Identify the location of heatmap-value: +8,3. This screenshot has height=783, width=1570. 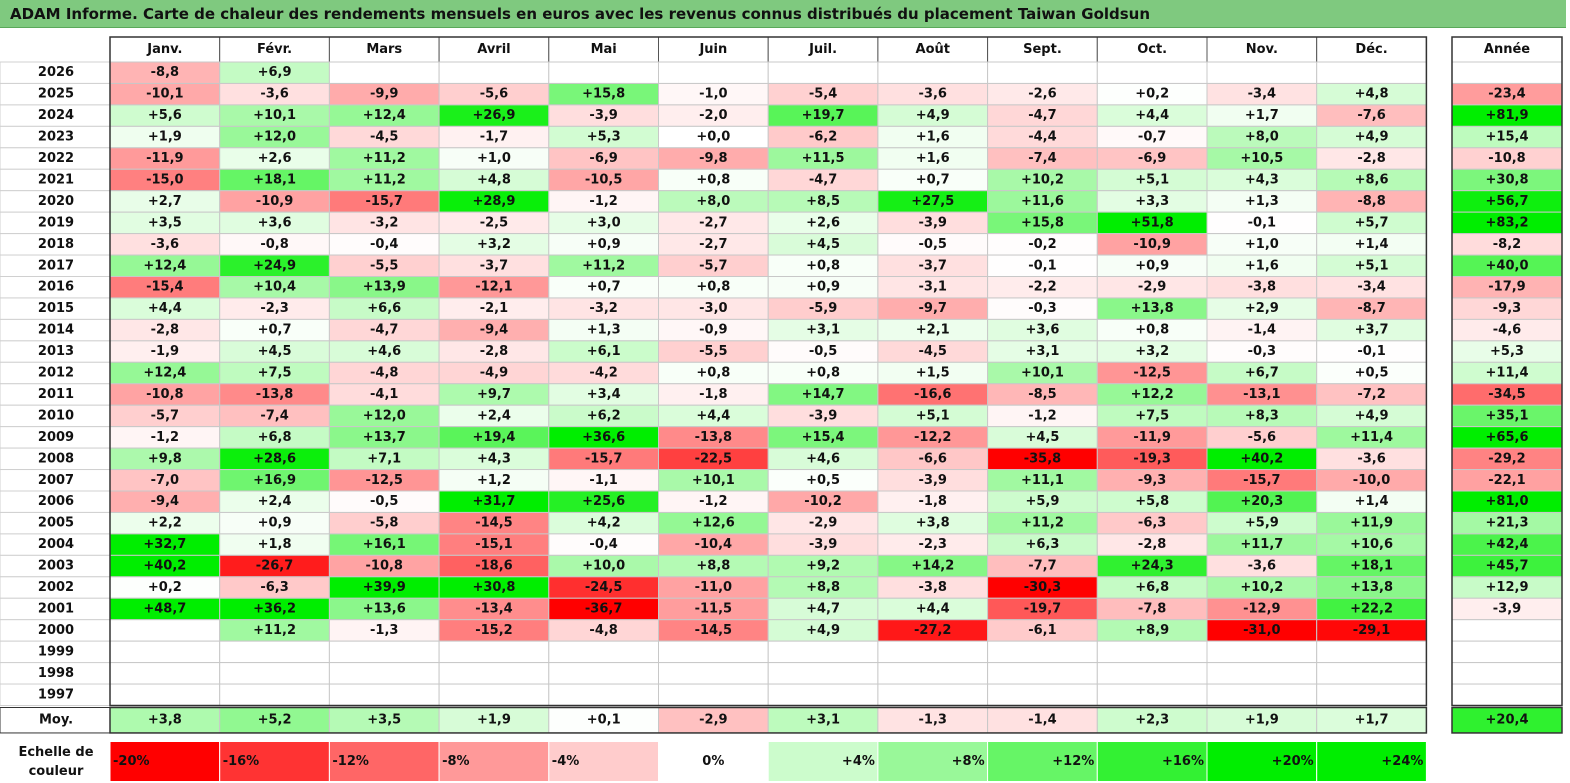
(1262, 415).